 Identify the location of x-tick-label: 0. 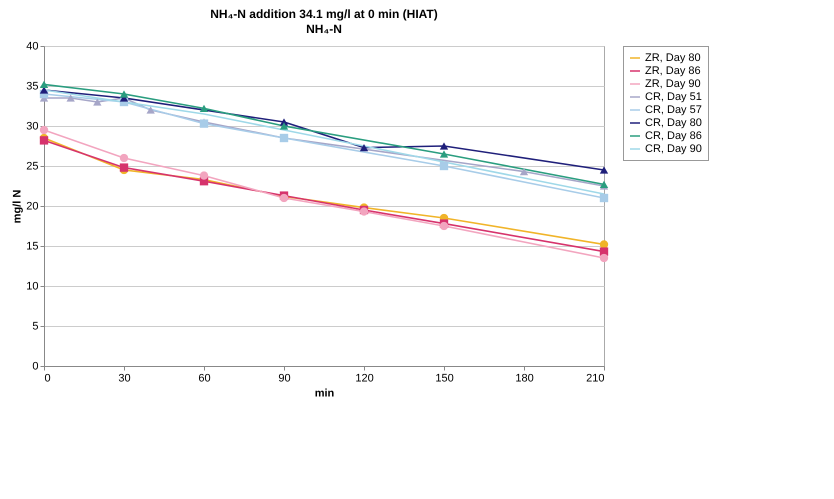
(47, 378).